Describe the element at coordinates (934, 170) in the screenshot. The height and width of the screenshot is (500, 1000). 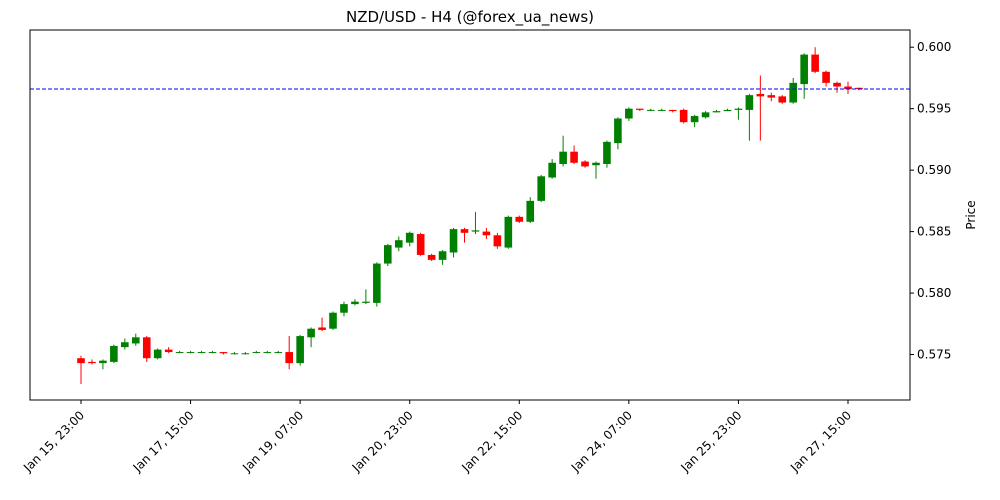
I see `y-tick-label: 0.590` at that location.